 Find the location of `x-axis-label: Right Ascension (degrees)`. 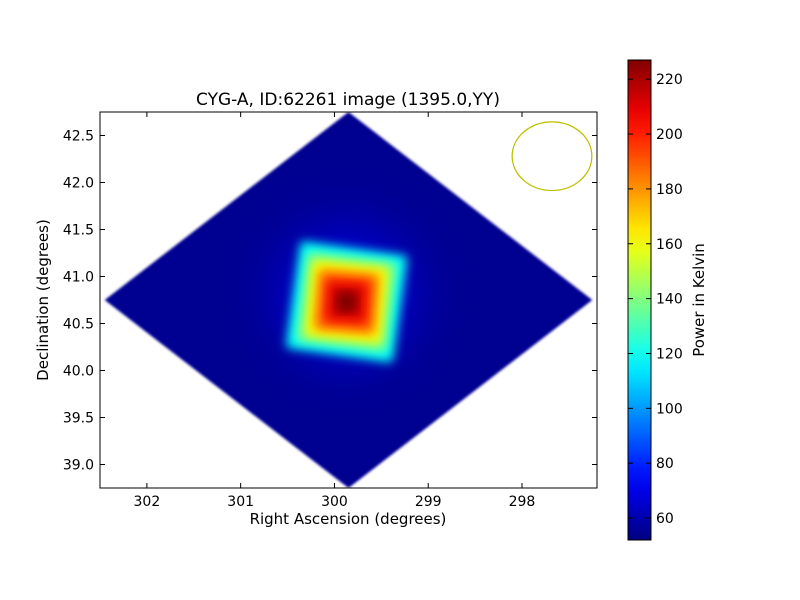

x-axis-label: Right Ascension (degrees) is located at coordinates (348, 519).